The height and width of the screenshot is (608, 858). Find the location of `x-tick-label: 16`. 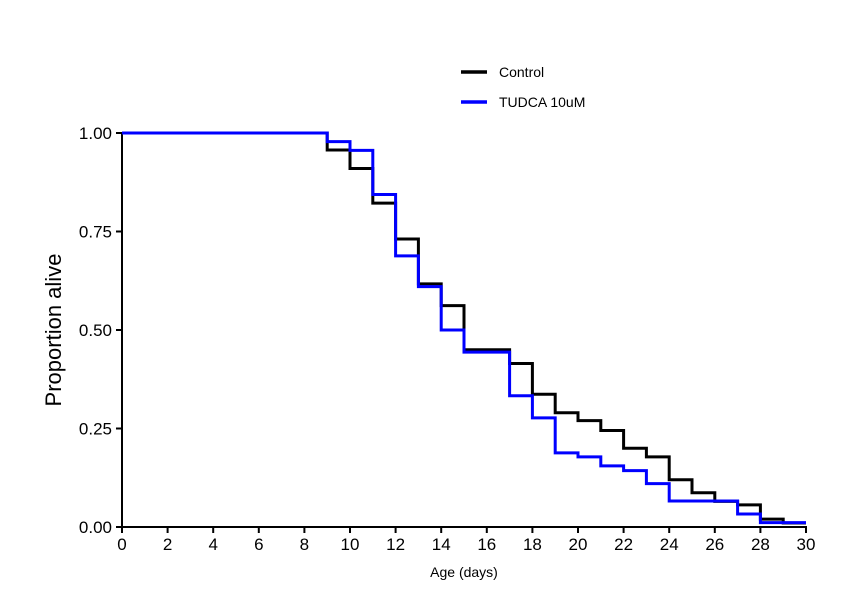

x-tick-label: 16 is located at coordinates (486, 544).